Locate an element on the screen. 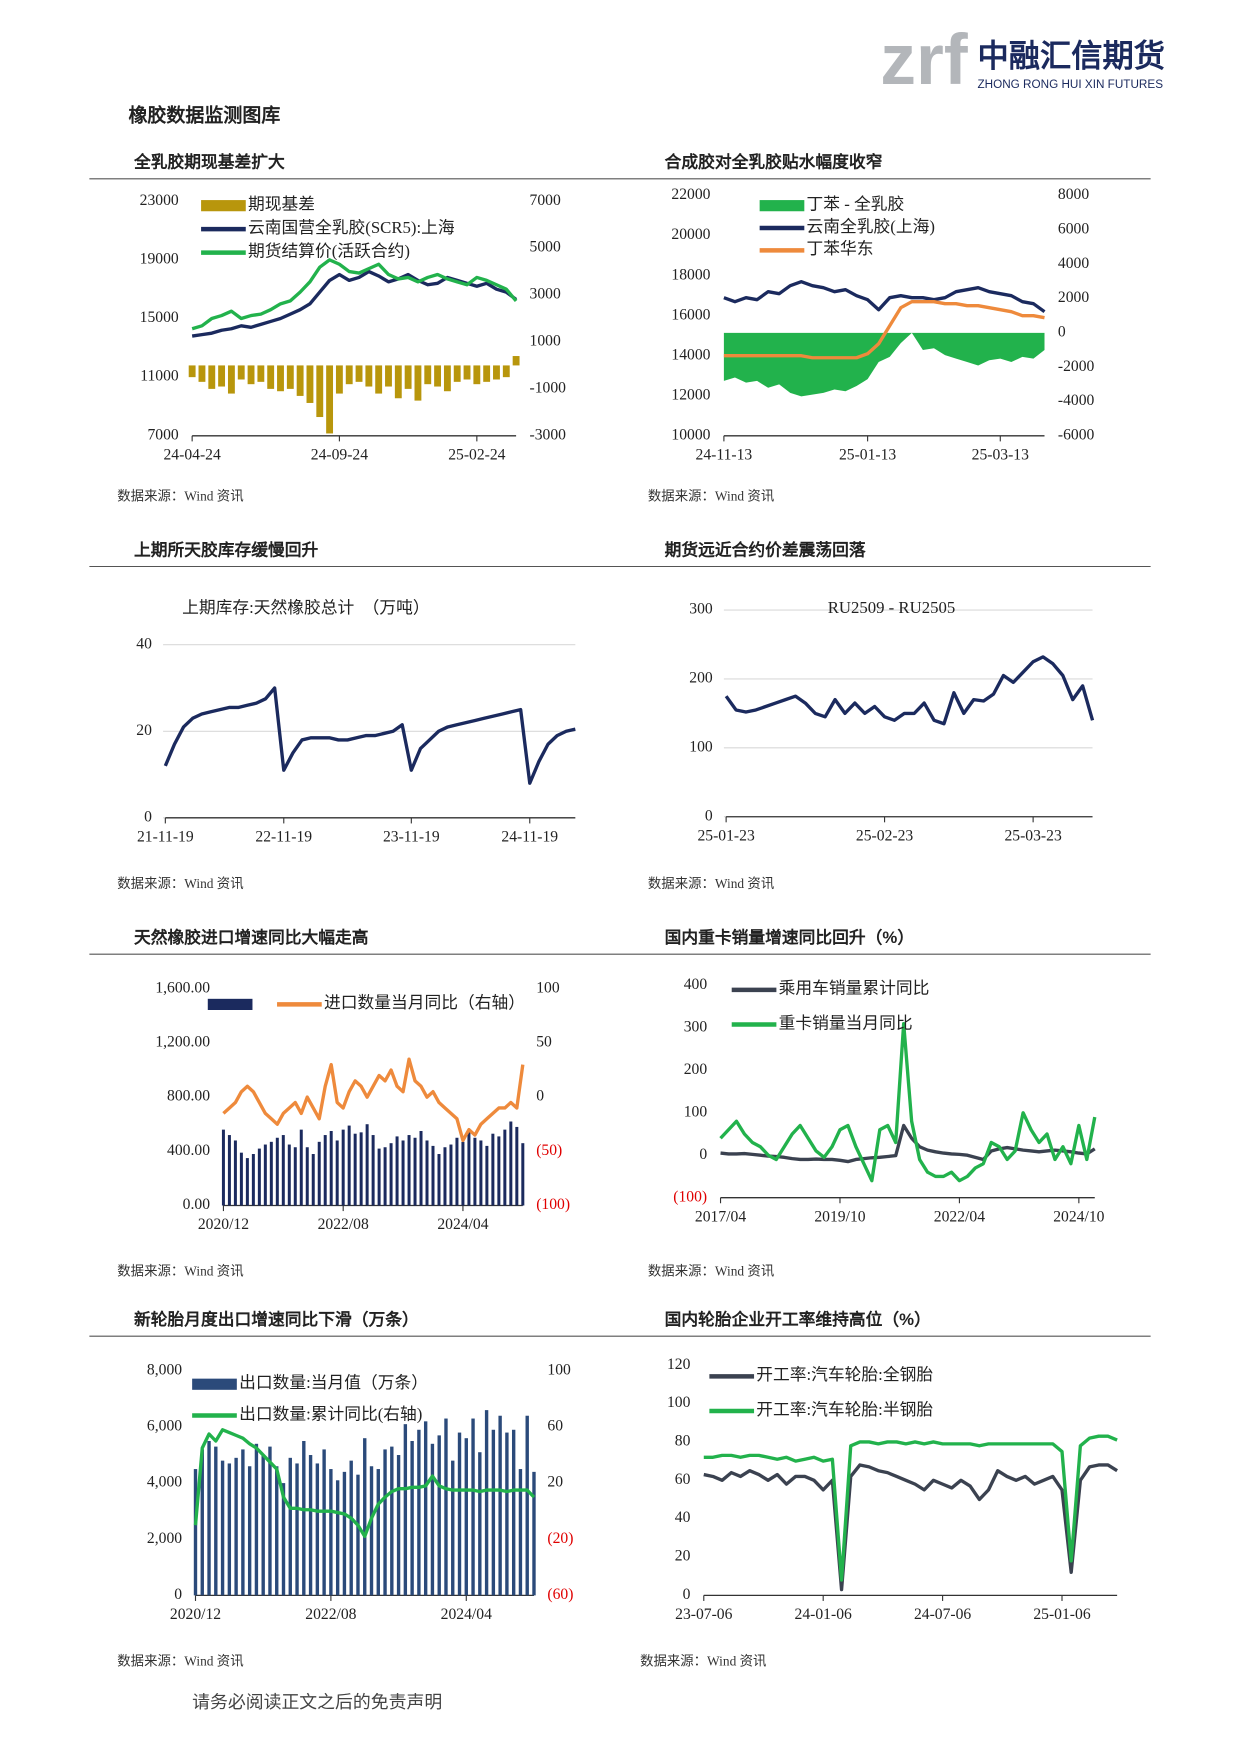 This screenshot has width=1240, height=1753. y-tick-label: 6,000 is located at coordinates (164, 1426).